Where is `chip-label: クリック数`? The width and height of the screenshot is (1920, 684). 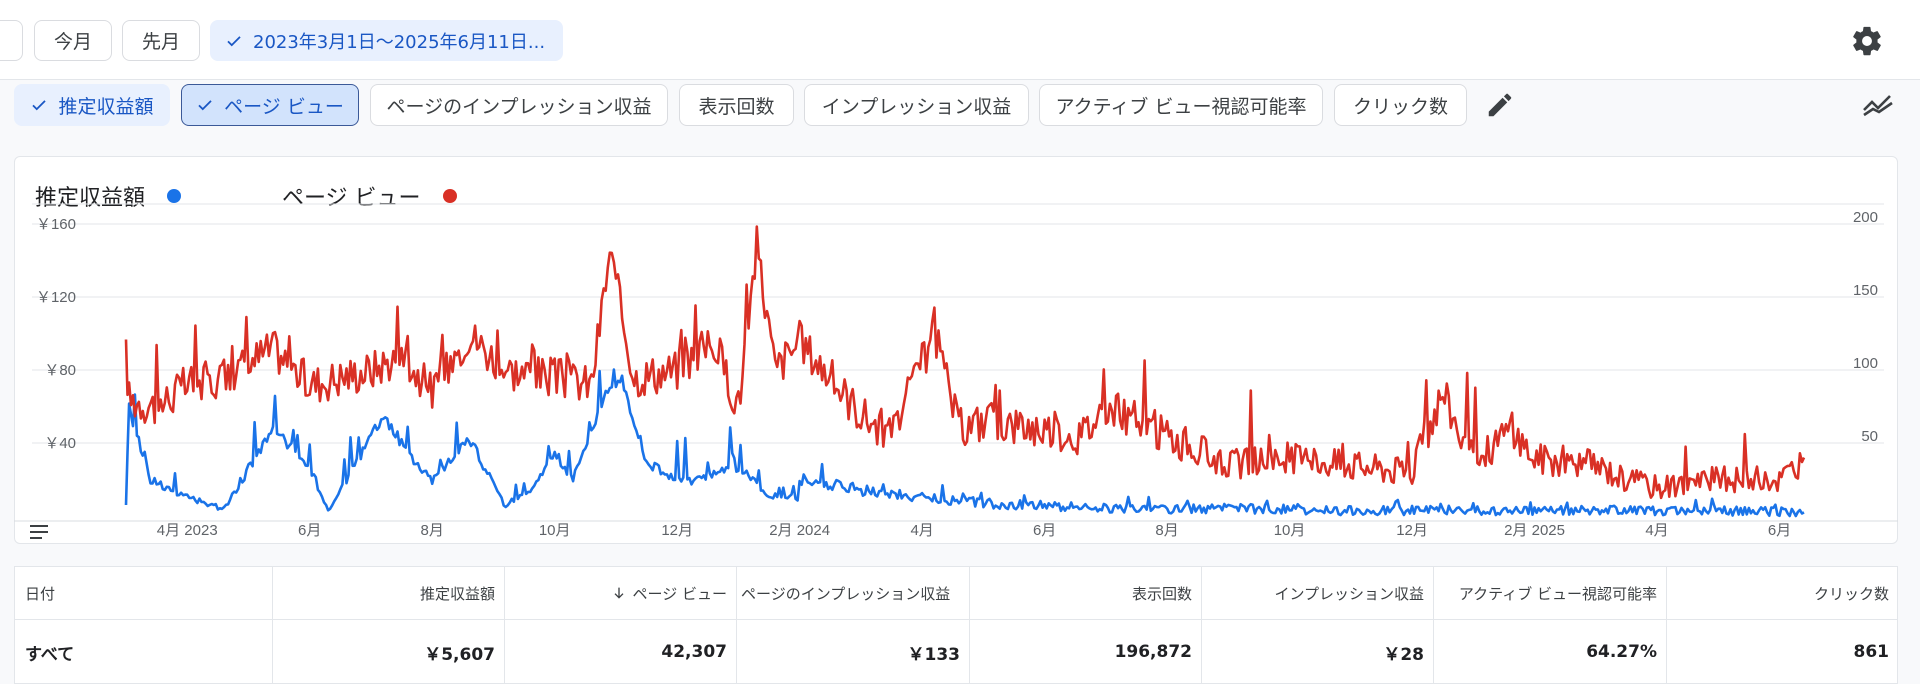 chip-label: クリック数 is located at coordinates (1400, 106).